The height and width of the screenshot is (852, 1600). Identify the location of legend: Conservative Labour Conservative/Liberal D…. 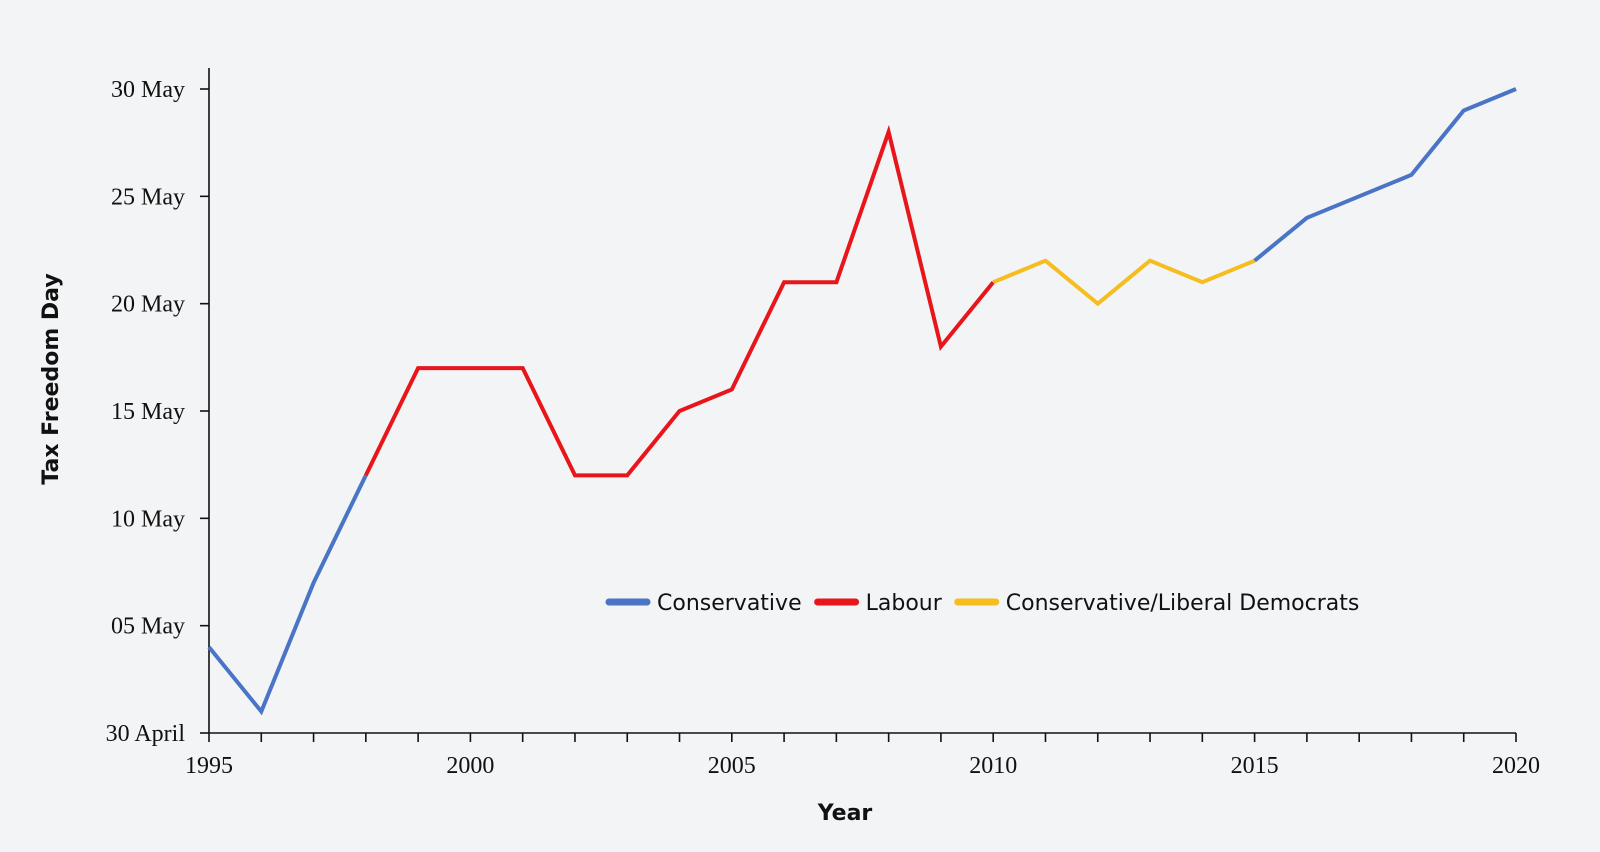
(982, 603).